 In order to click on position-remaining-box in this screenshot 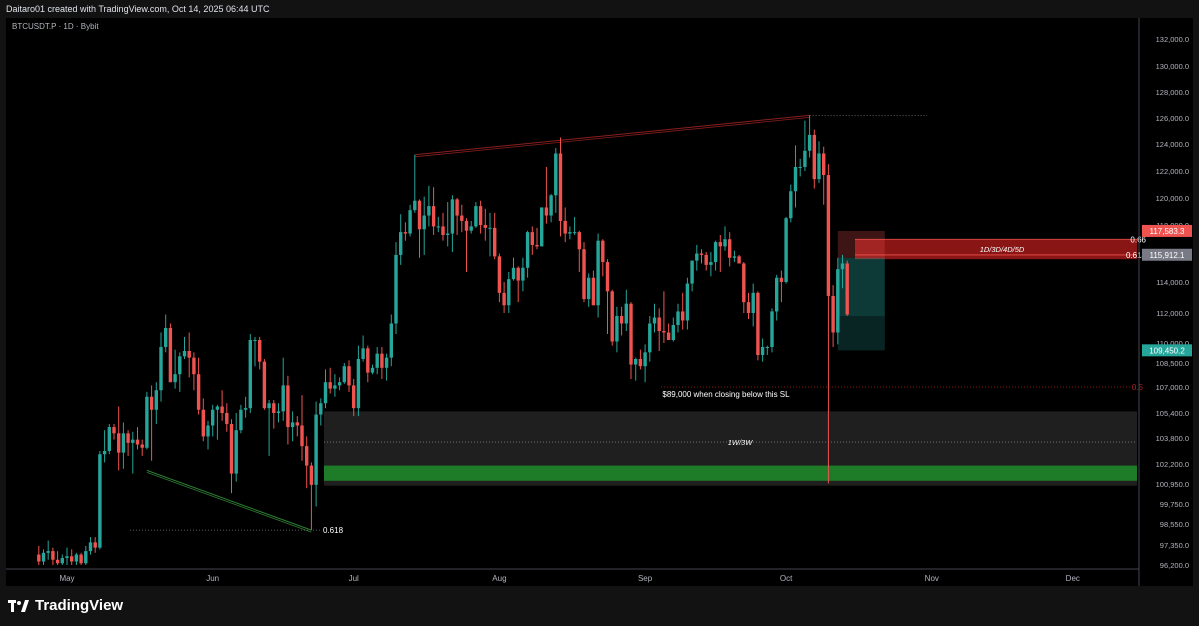, I will do `click(861, 333)`.